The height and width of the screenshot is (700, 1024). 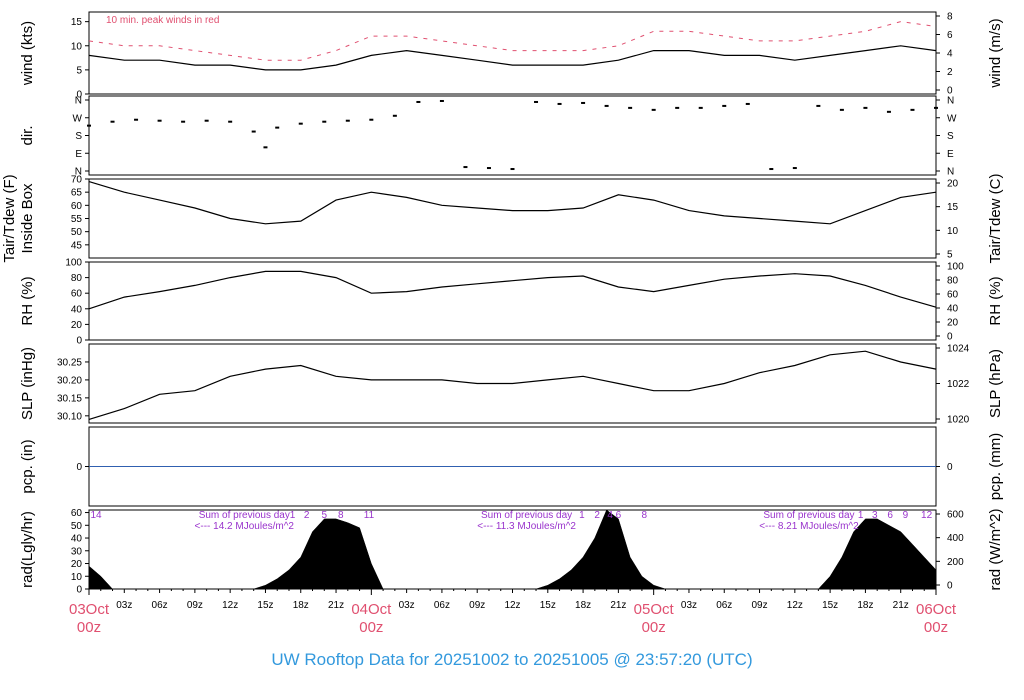 What do you see at coordinates (654, 609) in the screenshot?
I see `x-day-label: 05Oct` at bounding box center [654, 609].